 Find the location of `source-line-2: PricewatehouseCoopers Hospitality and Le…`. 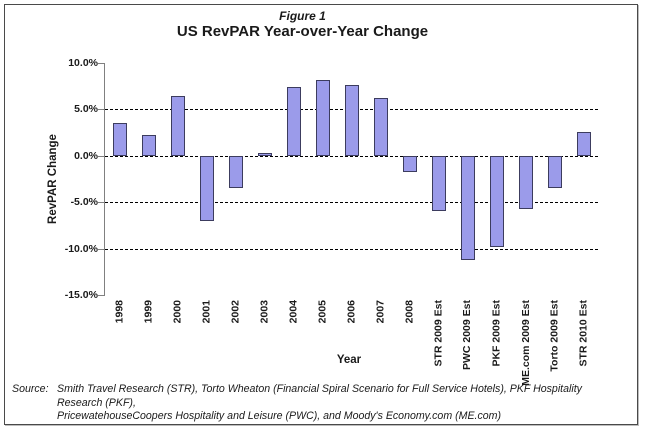

source-line-2: PricewatehouseCoopers Hospitality and Le… is located at coordinates (279, 416).